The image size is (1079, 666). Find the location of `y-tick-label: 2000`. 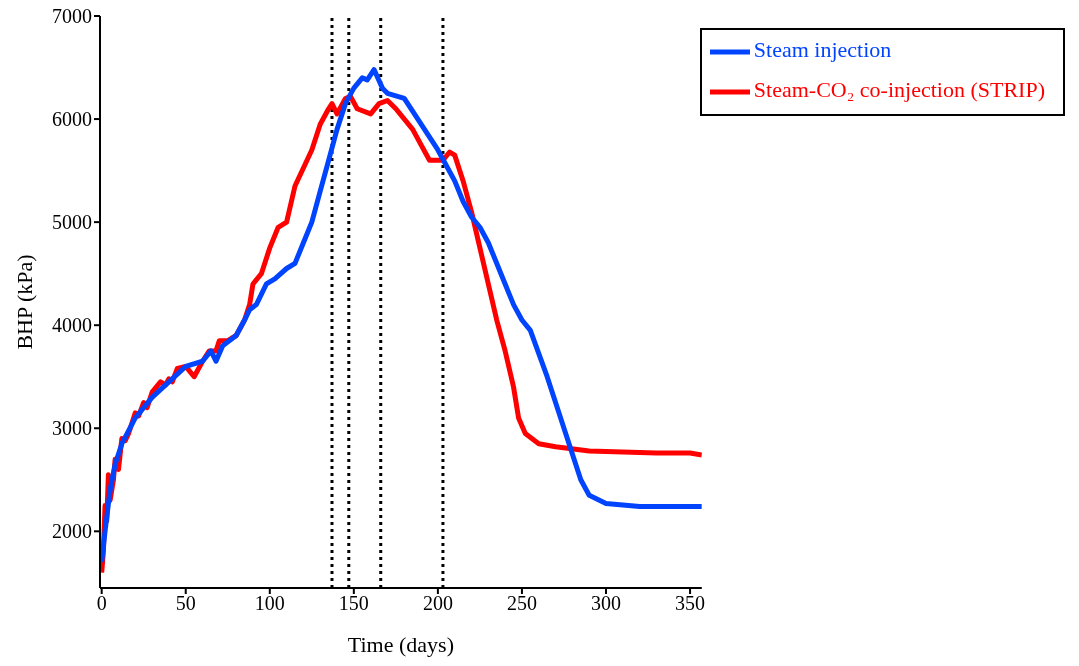

y-tick-label: 2000 is located at coordinates (72, 531).